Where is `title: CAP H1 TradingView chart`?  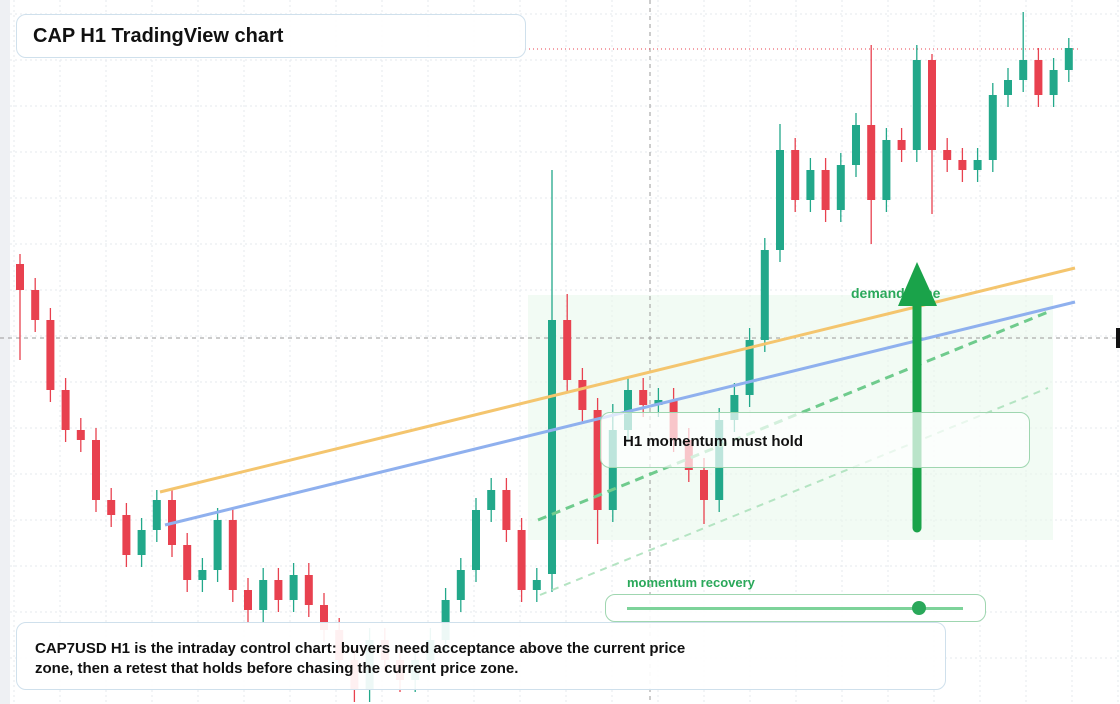
title: CAP H1 TradingView chart is located at coordinates (158, 36).